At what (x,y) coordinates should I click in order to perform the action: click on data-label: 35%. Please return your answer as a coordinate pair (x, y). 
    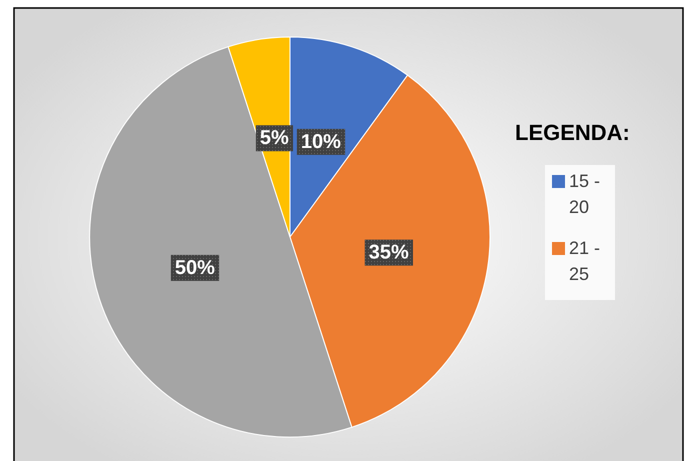
    Looking at the image, I should click on (388, 253).